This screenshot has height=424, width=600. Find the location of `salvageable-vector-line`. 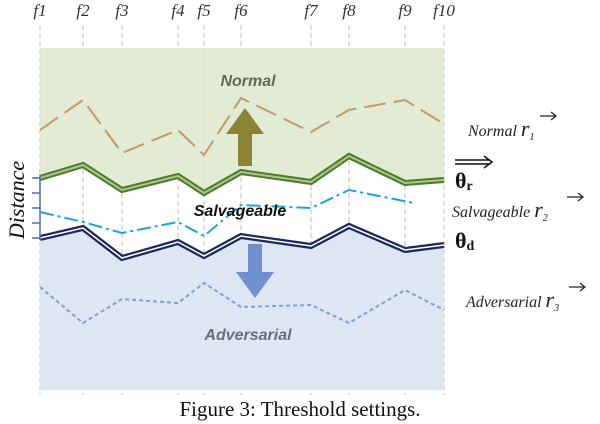

salvageable-vector-line is located at coordinates (227, 213).